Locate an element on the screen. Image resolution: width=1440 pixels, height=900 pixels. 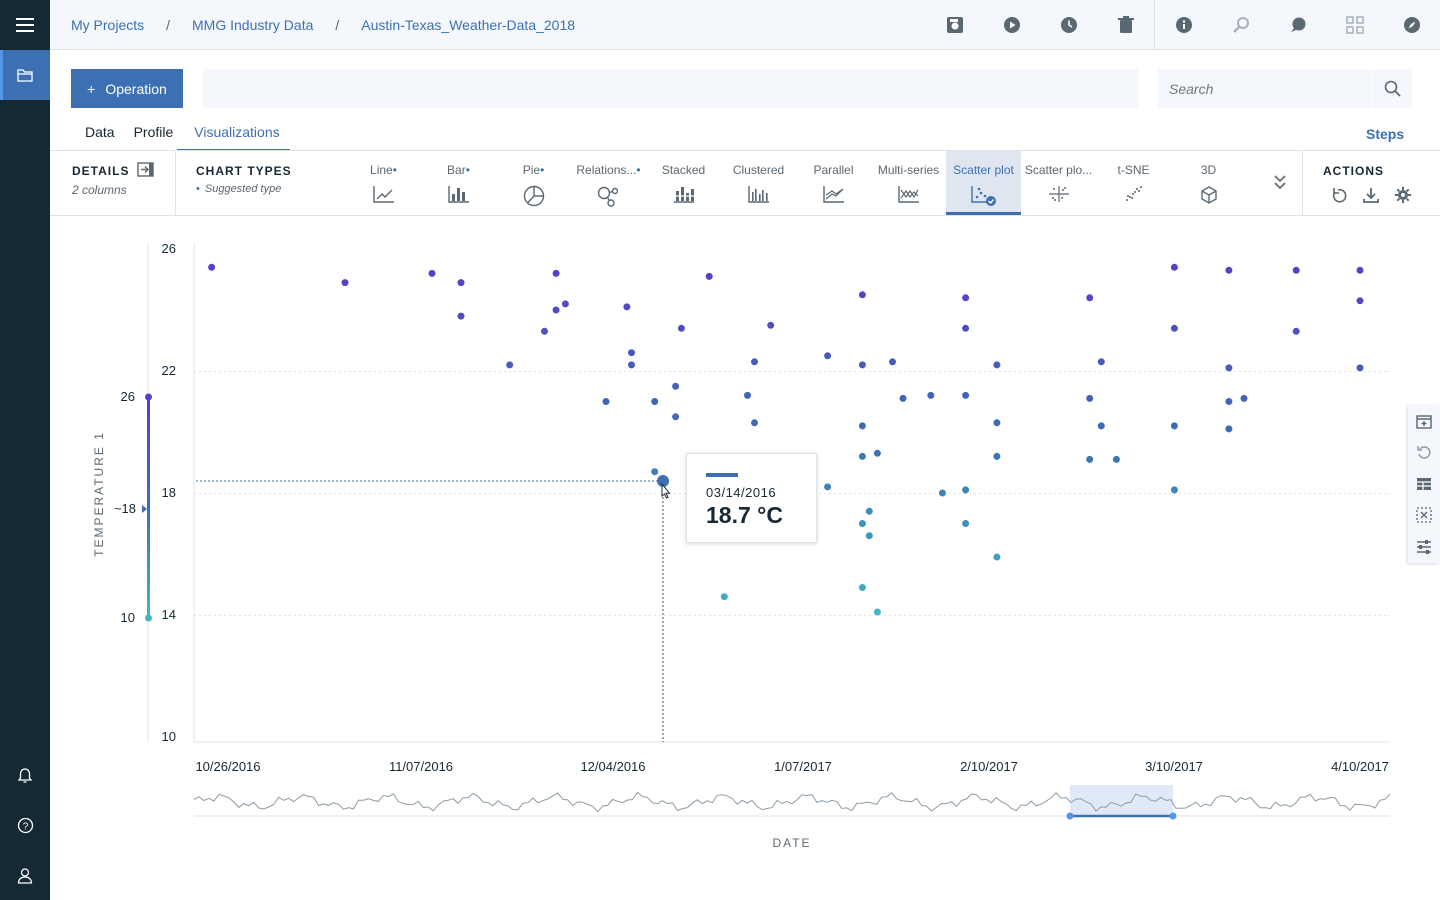
chart-type-clustered: Clustered is located at coordinates (758, 183).